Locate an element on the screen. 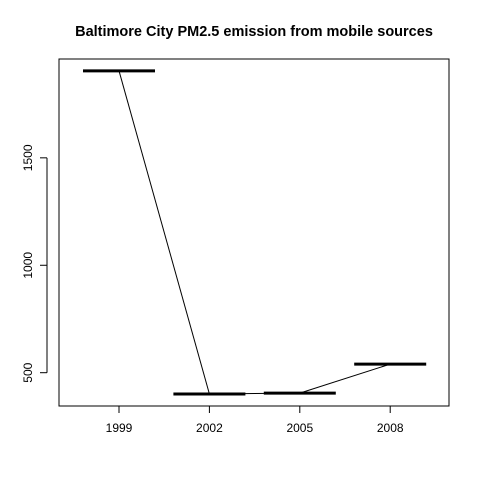  y-tick-label: 1000 is located at coordinates (28, 265).